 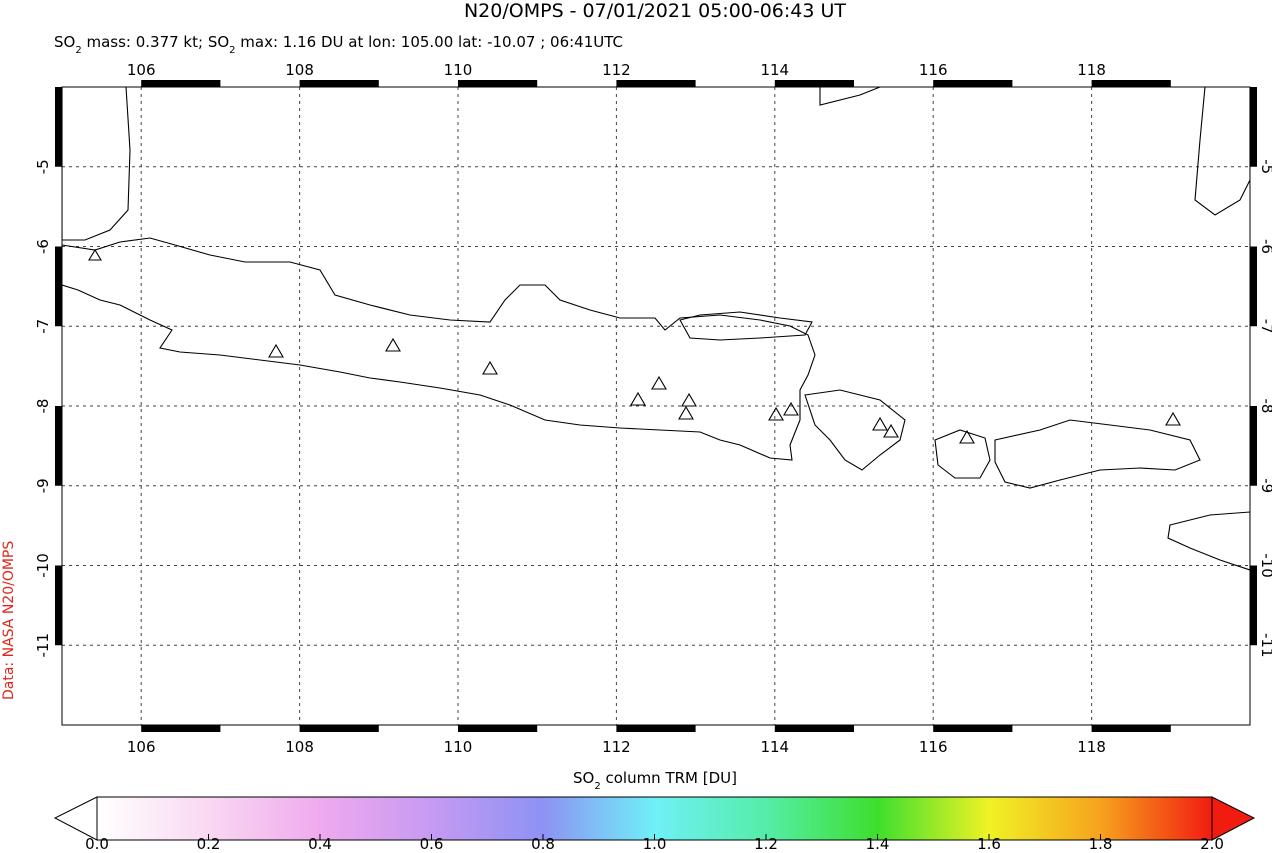 I want to click on credit: Data: NASA N20/OMPS, so click(x=9, y=620).